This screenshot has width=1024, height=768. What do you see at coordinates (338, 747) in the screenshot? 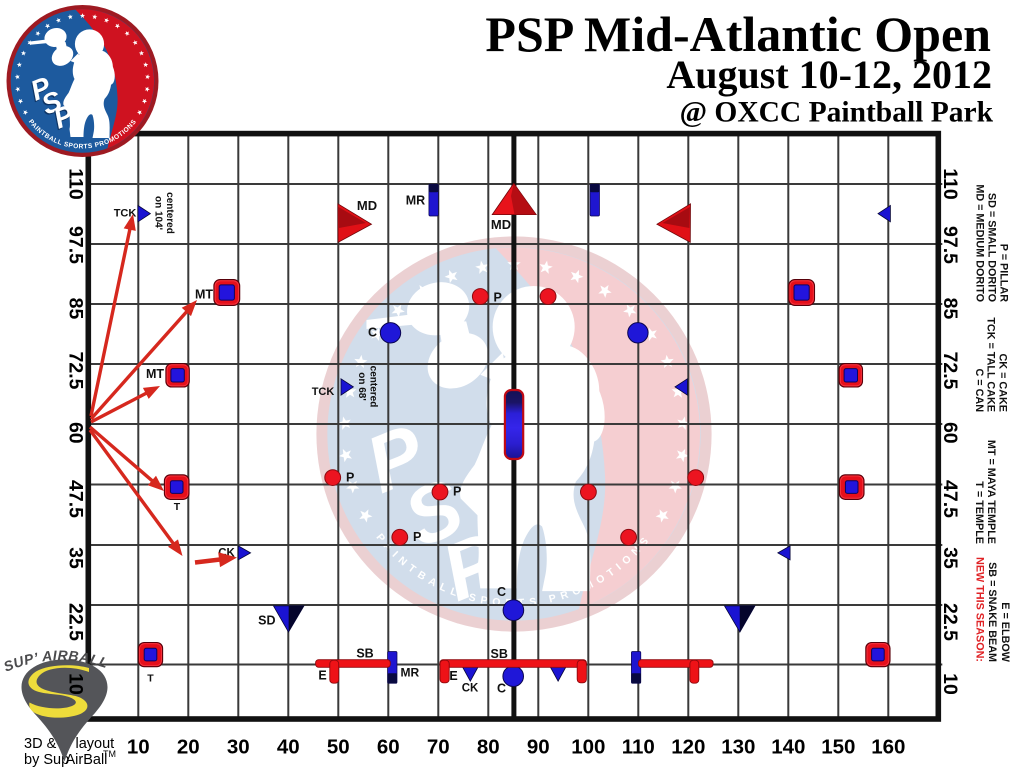
I see `svg-text: 50` at bounding box center [338, 747].